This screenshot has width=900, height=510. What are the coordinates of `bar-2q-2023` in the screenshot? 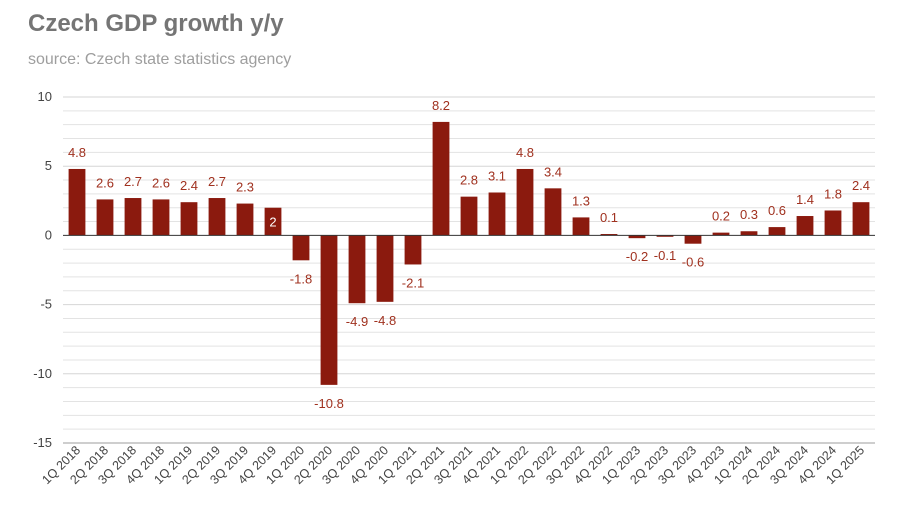 It's located at (665, 236).